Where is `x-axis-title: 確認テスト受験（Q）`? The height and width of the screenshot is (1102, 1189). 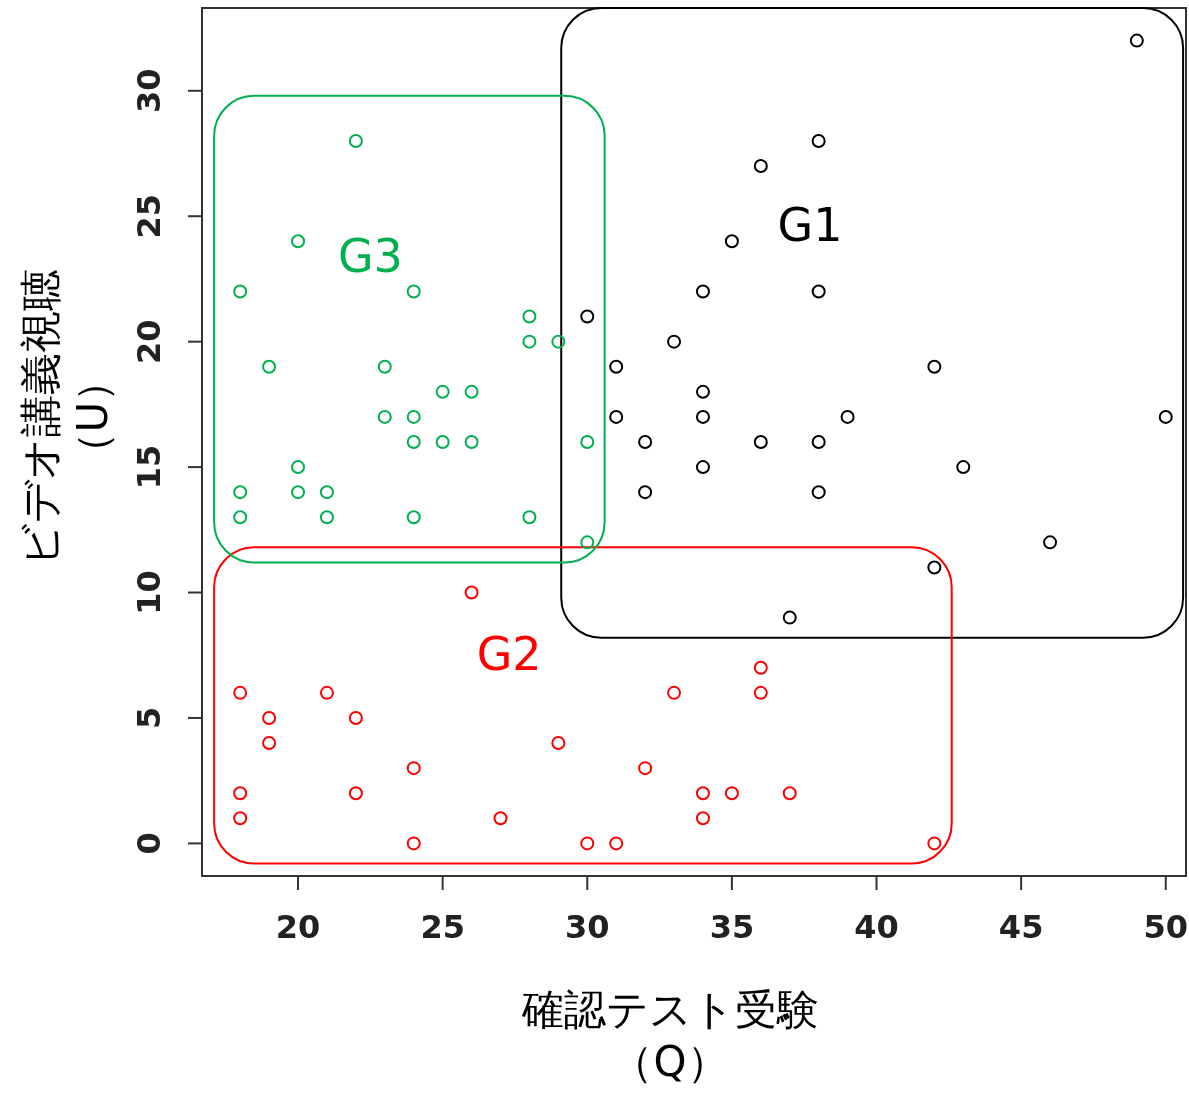
x-axis-title: 確認テスト受験（Q） is located at coordinates (670, 1036).